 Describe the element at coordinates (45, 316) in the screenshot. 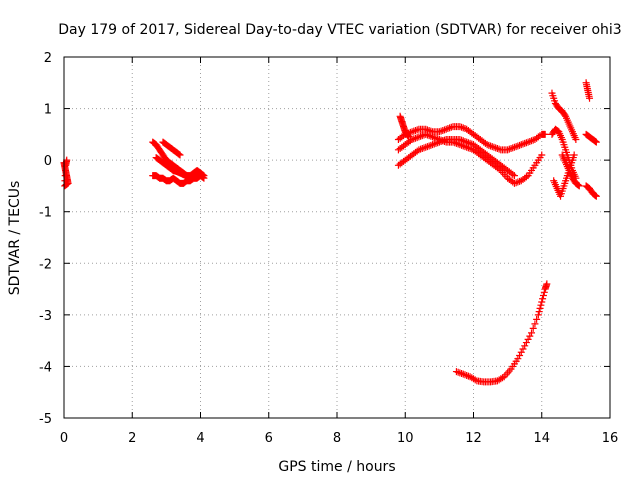

I see `y-tick-label: -3` at that location.